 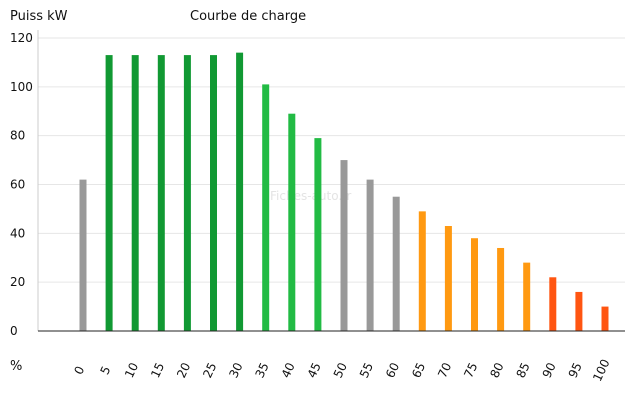 What do you see at coordinates (79, 370) in the screenshot?
I see `x-tick-label: 0` at bounding box center [79, 370].